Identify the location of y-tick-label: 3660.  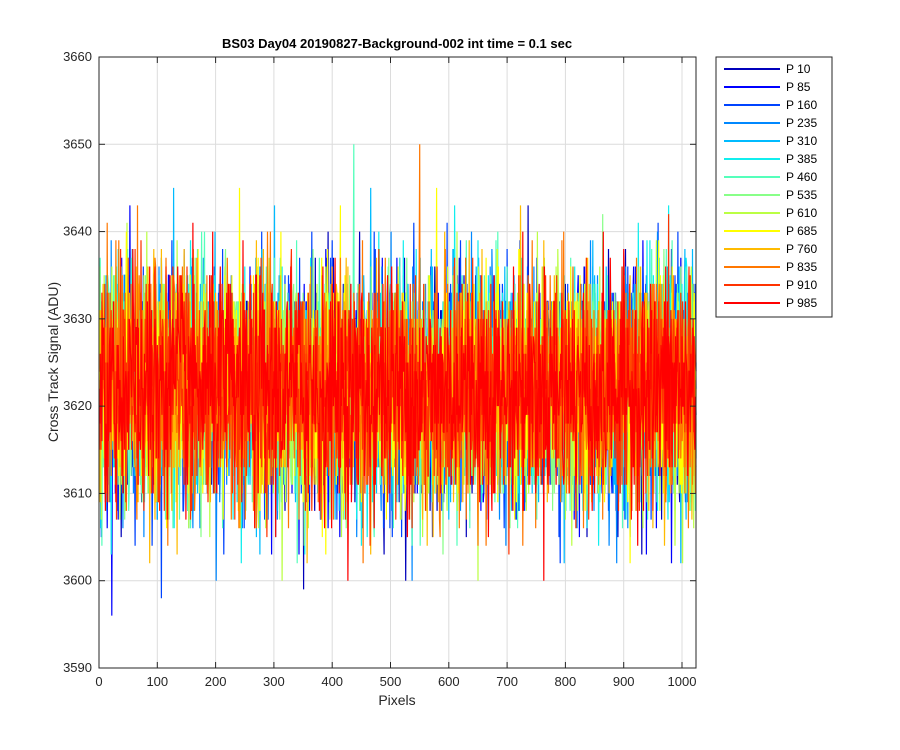
(77, 56).